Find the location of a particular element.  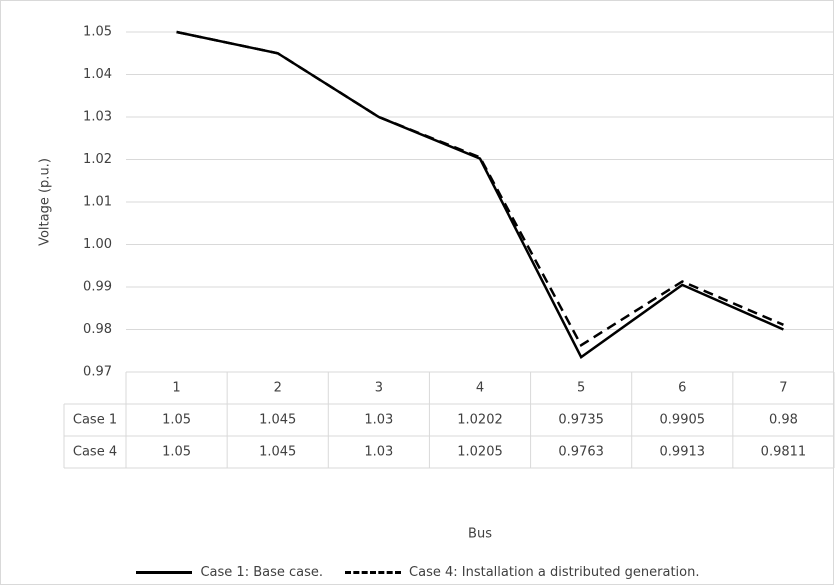

x-category-label-6: 6 is located at coordinates (682, 388).